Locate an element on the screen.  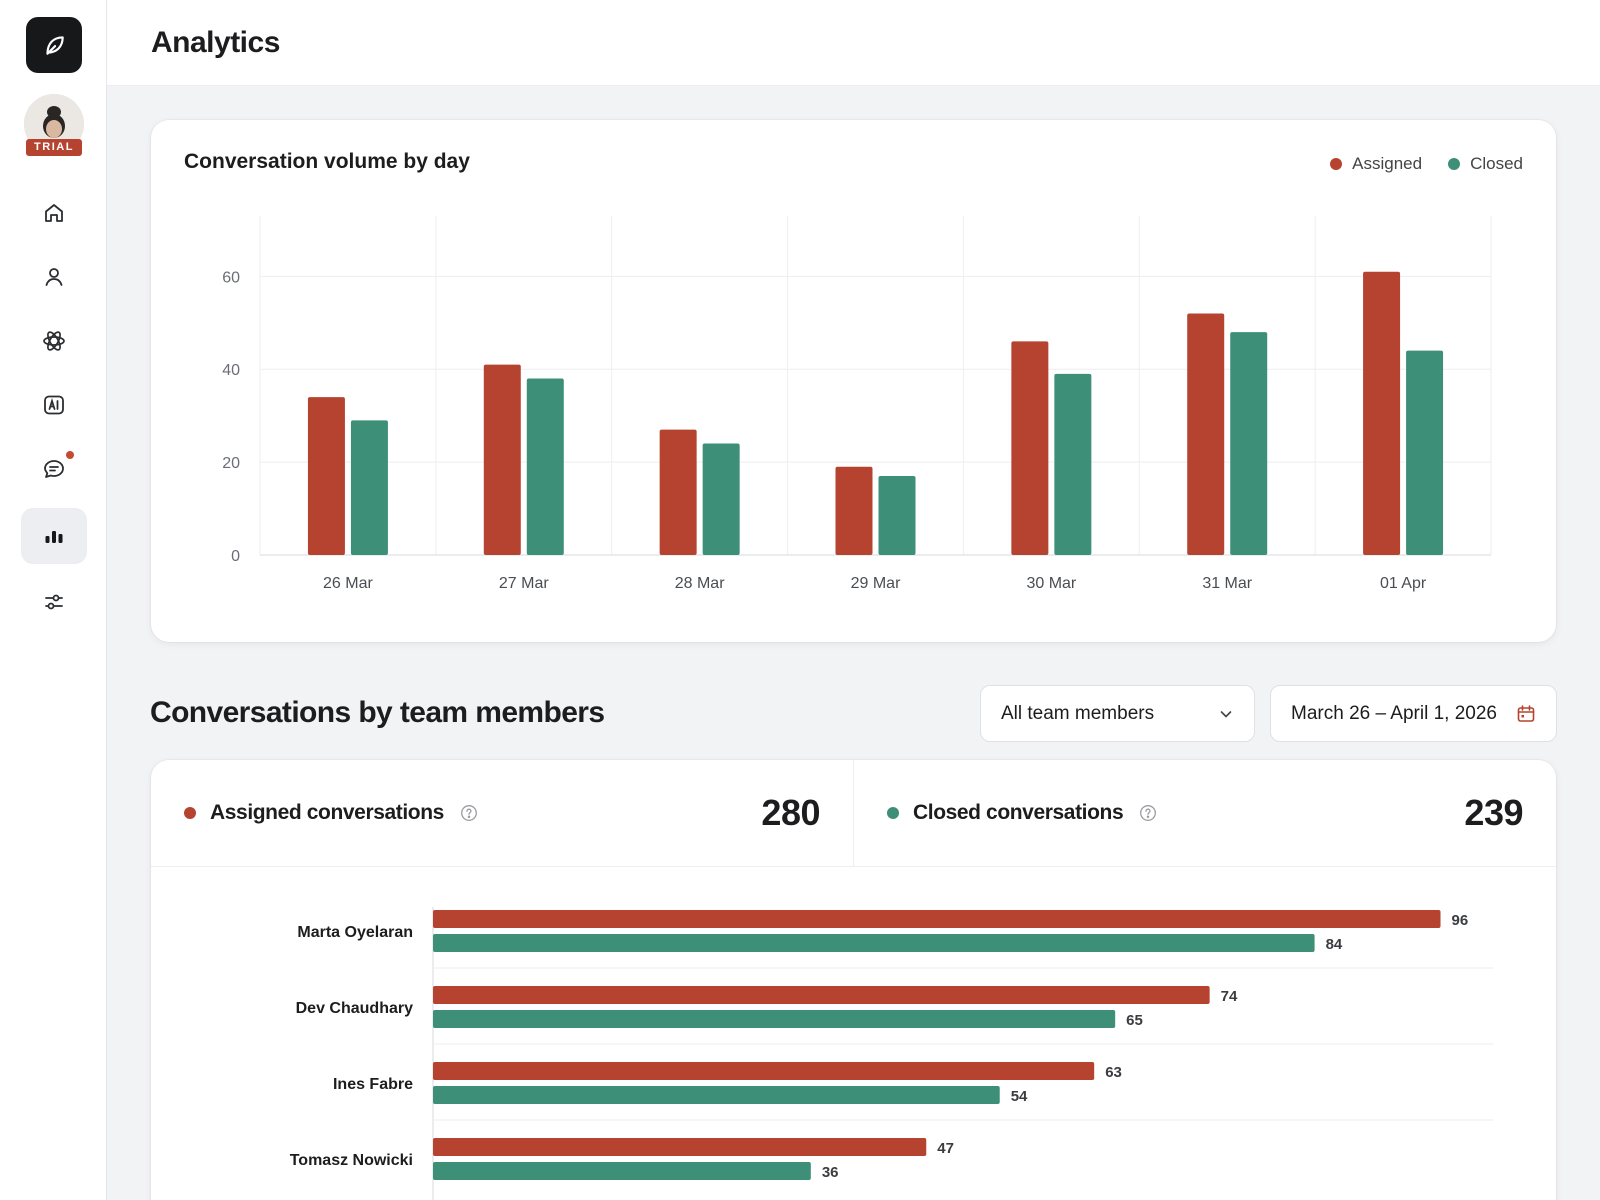
x-tick-label: 27 Mar is located at coordinates (524, 583).